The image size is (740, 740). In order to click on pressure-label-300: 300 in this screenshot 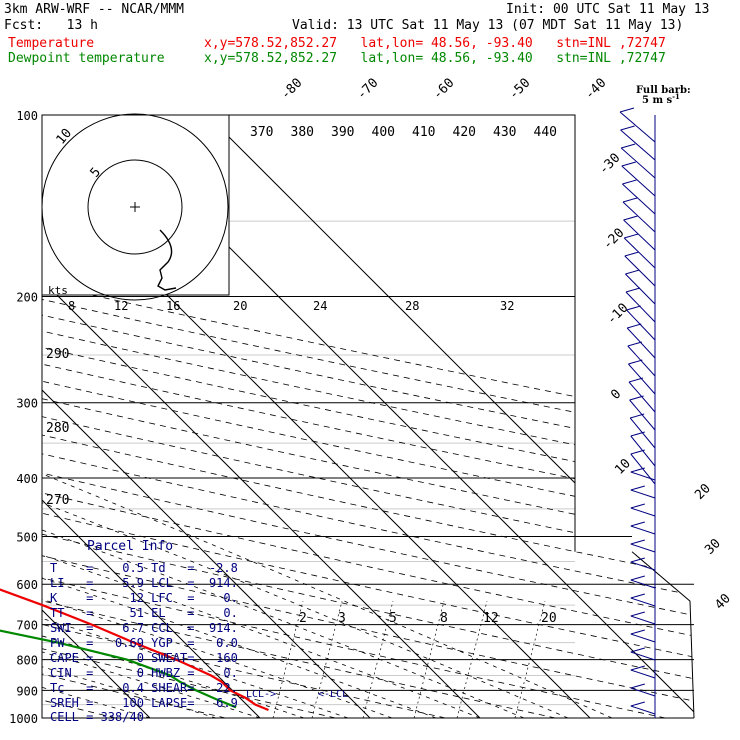, I will do `click(27, 404)`.